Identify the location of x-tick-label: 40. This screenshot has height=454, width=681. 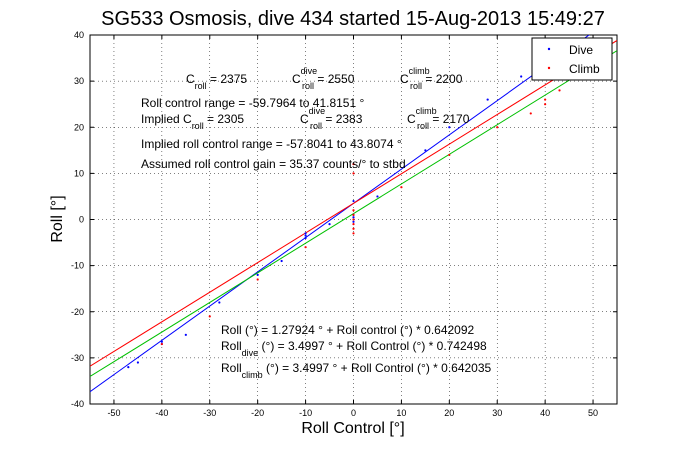
(545, 413).